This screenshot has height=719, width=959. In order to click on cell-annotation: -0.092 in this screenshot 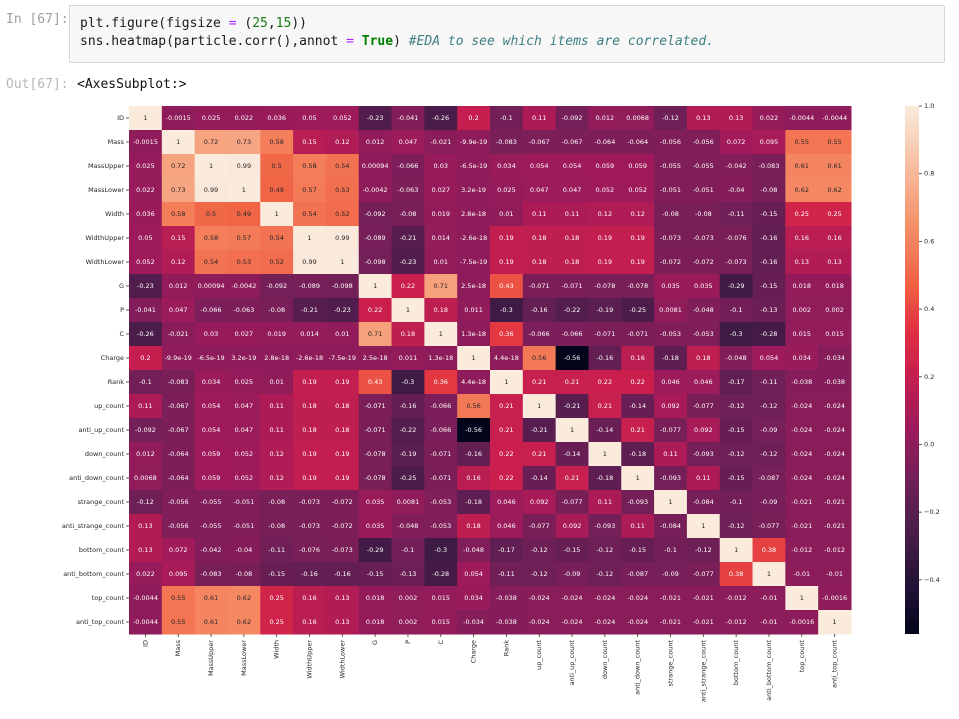, I will do `click(145, 430)`.